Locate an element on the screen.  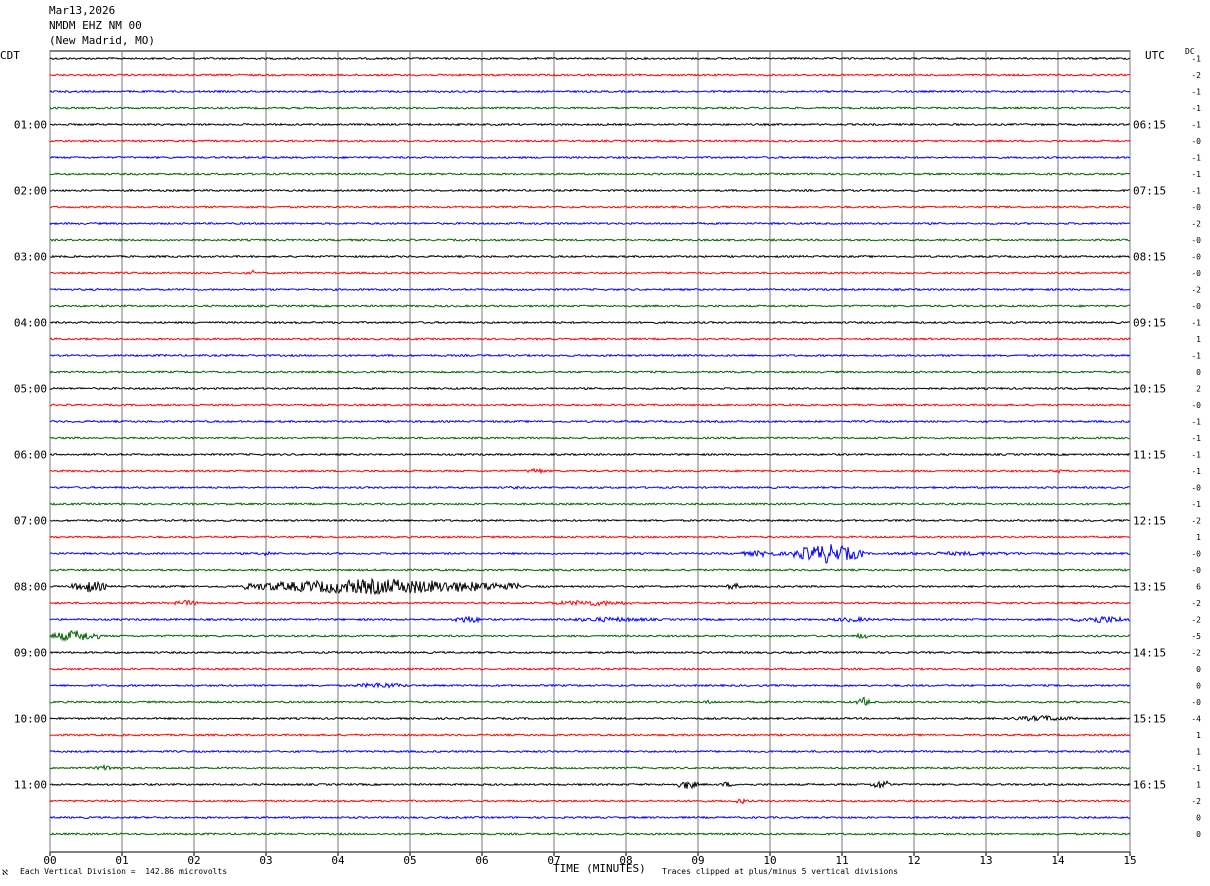
dc-offset-label: -4 is located at coordinates (1196, 719).